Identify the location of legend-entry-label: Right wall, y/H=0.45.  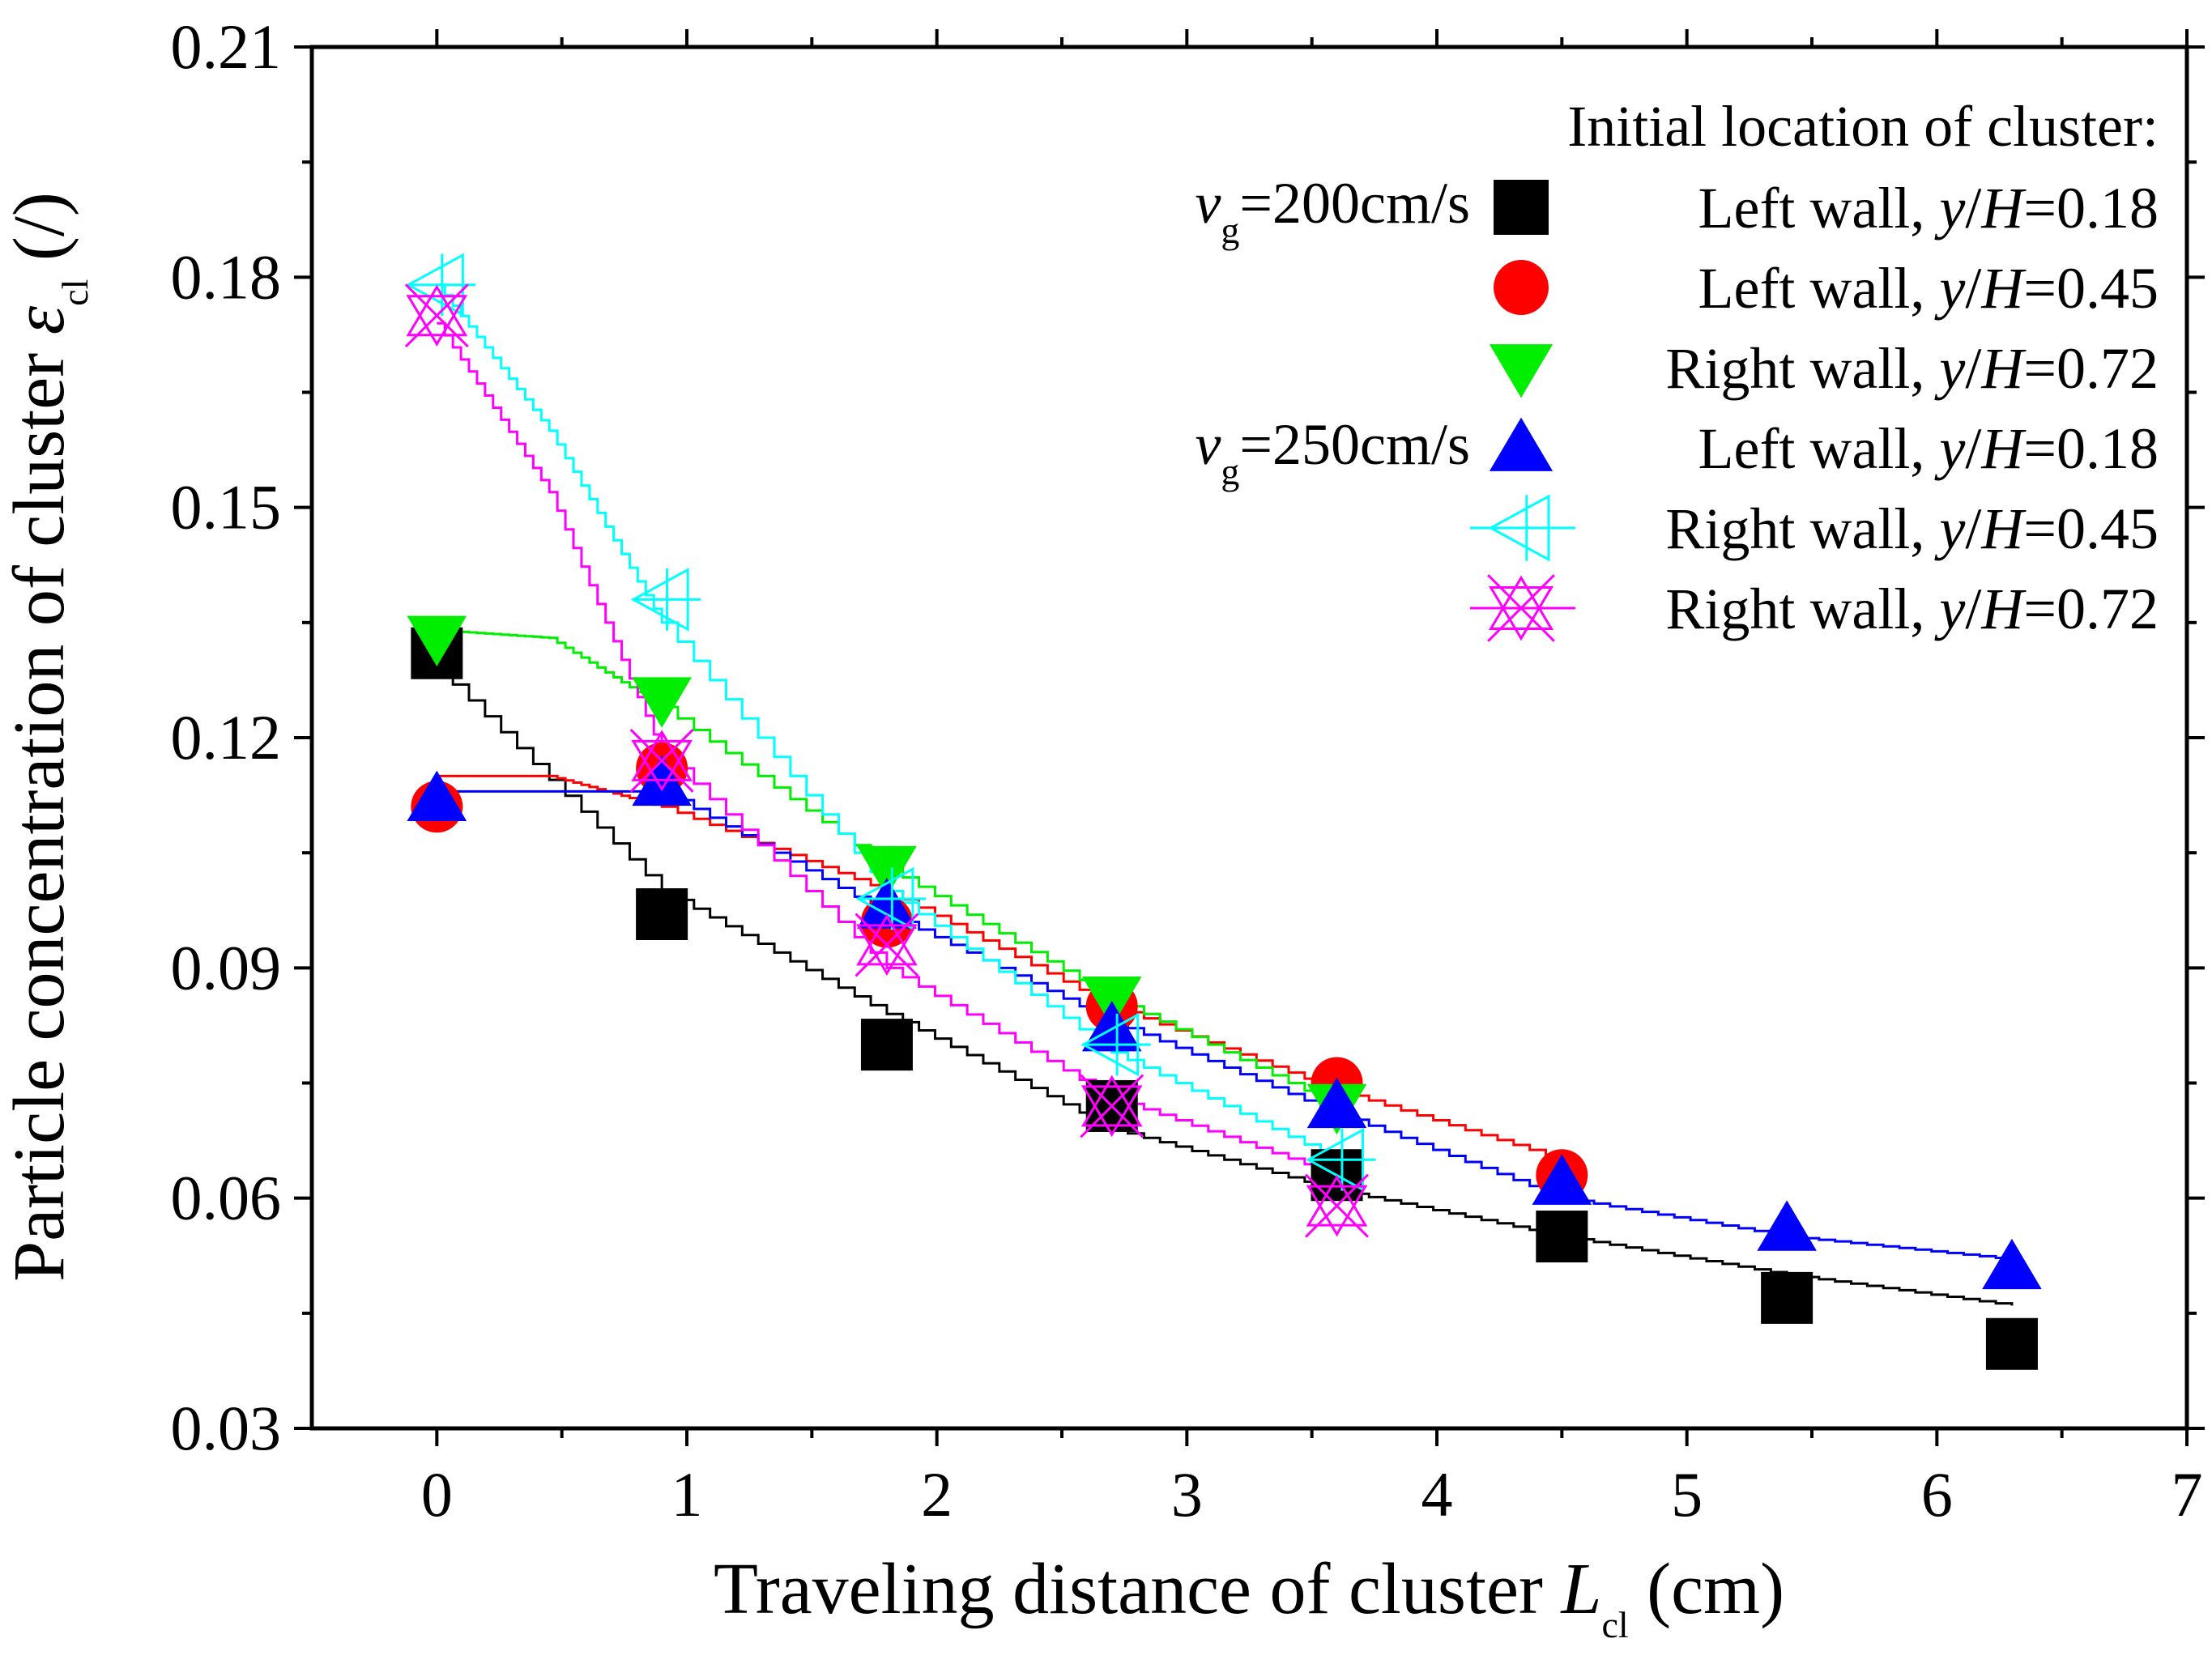
(1912, 528).